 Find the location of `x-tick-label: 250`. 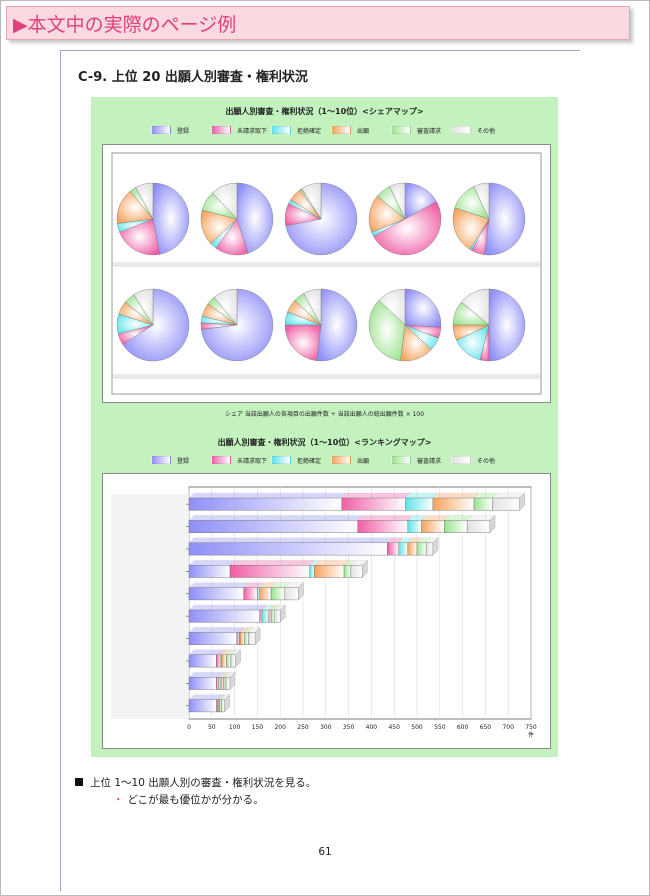

x-tick-label: 250 is located at coordinates (303, 727).